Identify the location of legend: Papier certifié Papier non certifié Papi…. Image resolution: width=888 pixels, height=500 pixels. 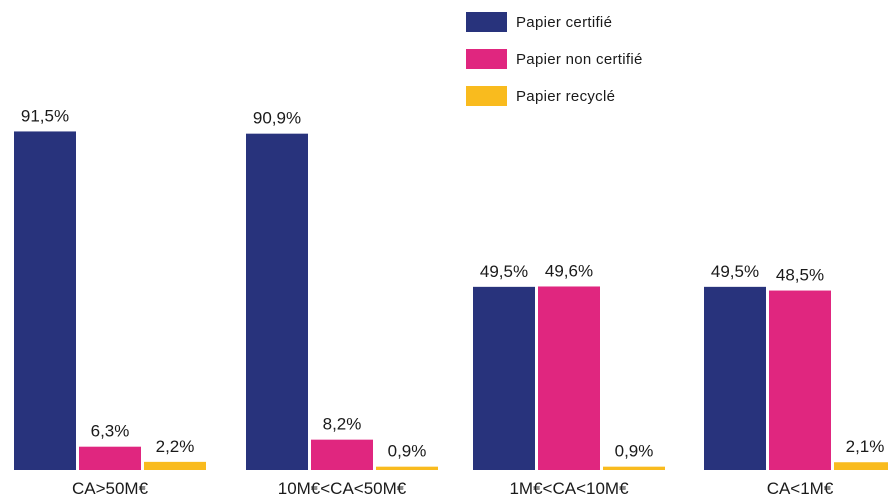
(554, 67).